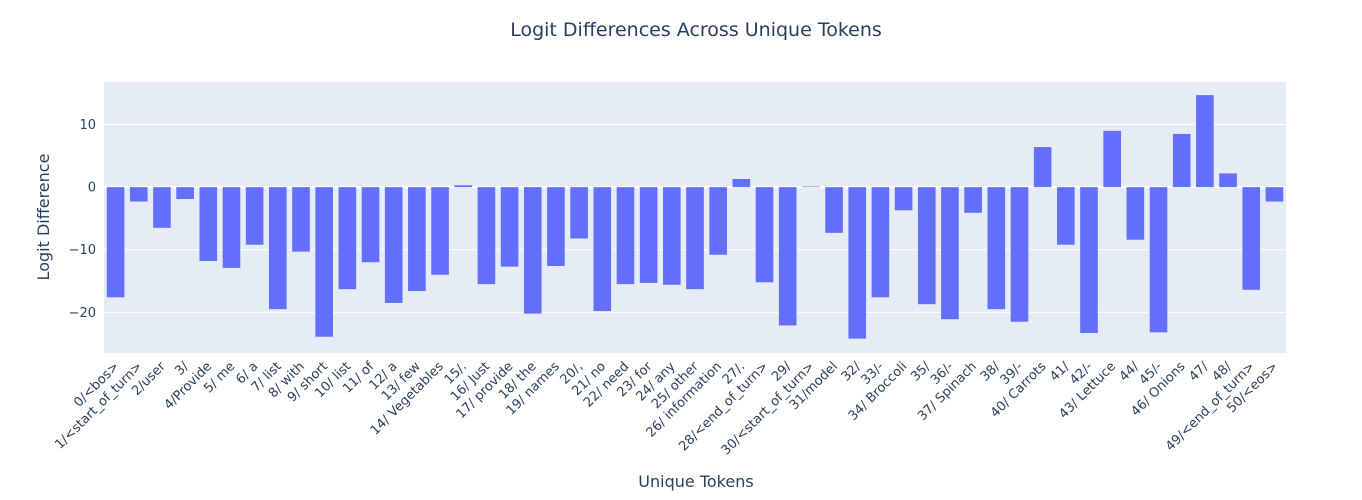  What do you see at coordinates (696, 30) in the screenshot?
I see `chart-title: Logit Differences Across Unique Tokens` at bounding box center [696, 30].